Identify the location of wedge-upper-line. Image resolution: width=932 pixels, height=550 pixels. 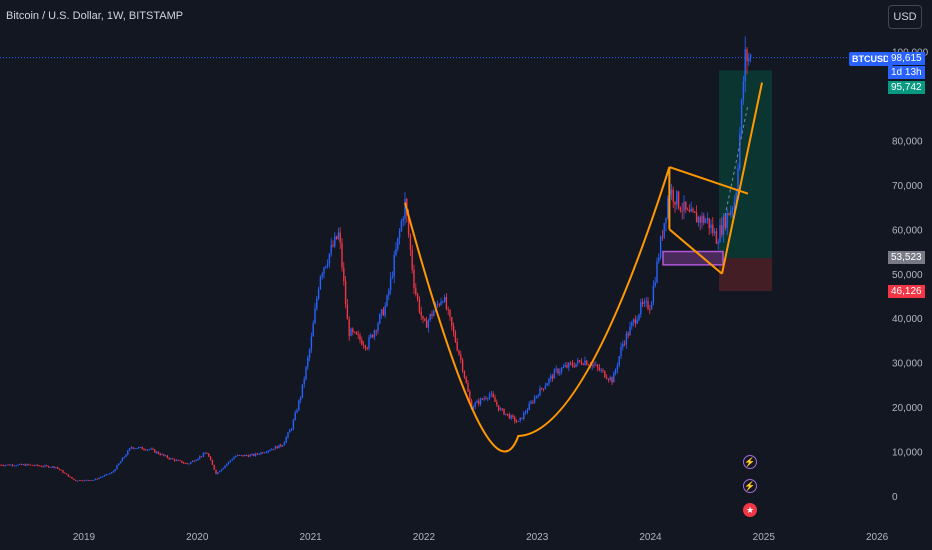
(709, 180).